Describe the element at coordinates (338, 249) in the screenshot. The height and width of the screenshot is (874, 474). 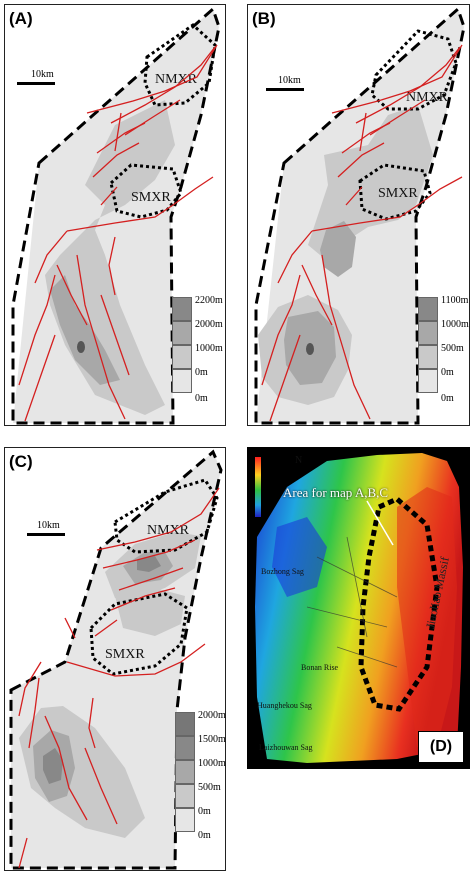
I see `contour-1000m` at that location.